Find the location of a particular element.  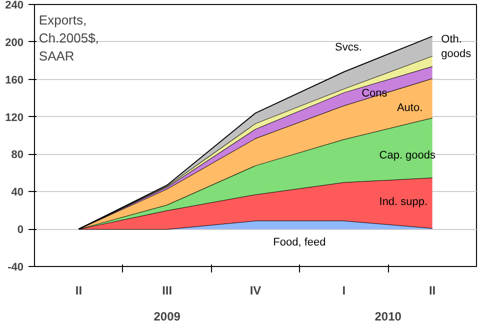

text: Exports, Ch.2005$, SAAR is located at coordinates (68, 38).